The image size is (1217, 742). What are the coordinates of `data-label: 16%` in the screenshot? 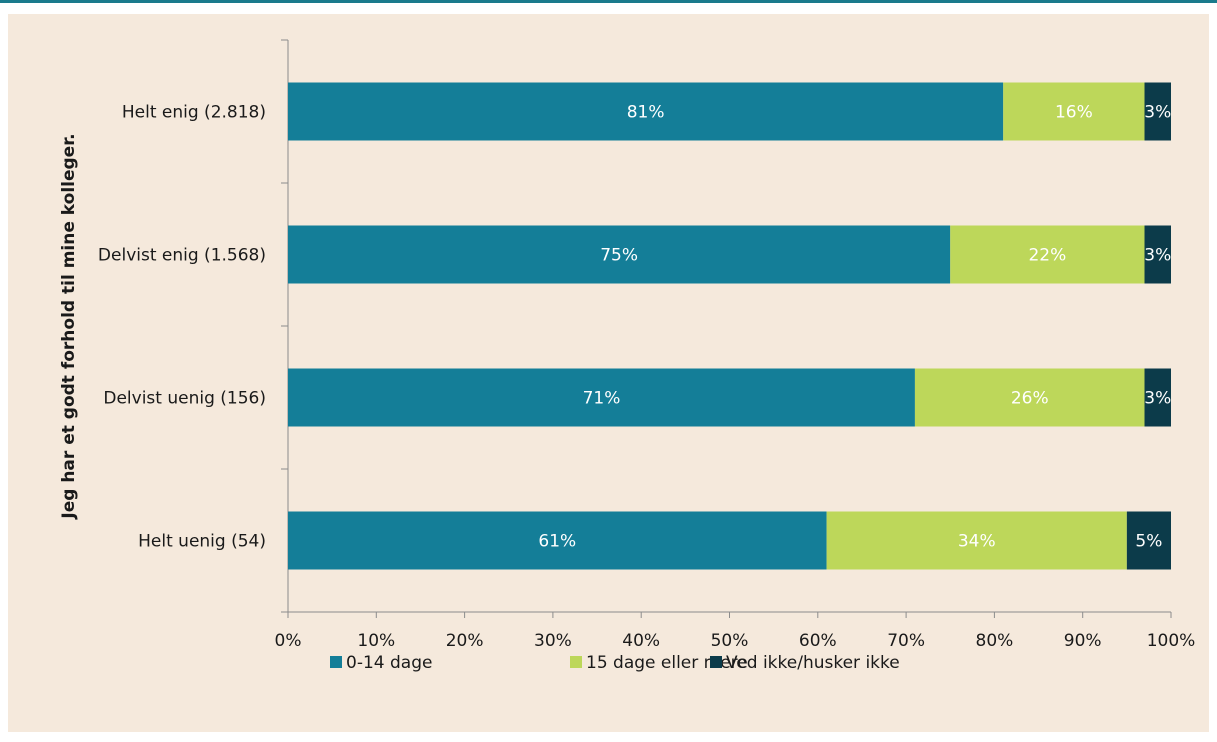 It's located at (1074, 113).